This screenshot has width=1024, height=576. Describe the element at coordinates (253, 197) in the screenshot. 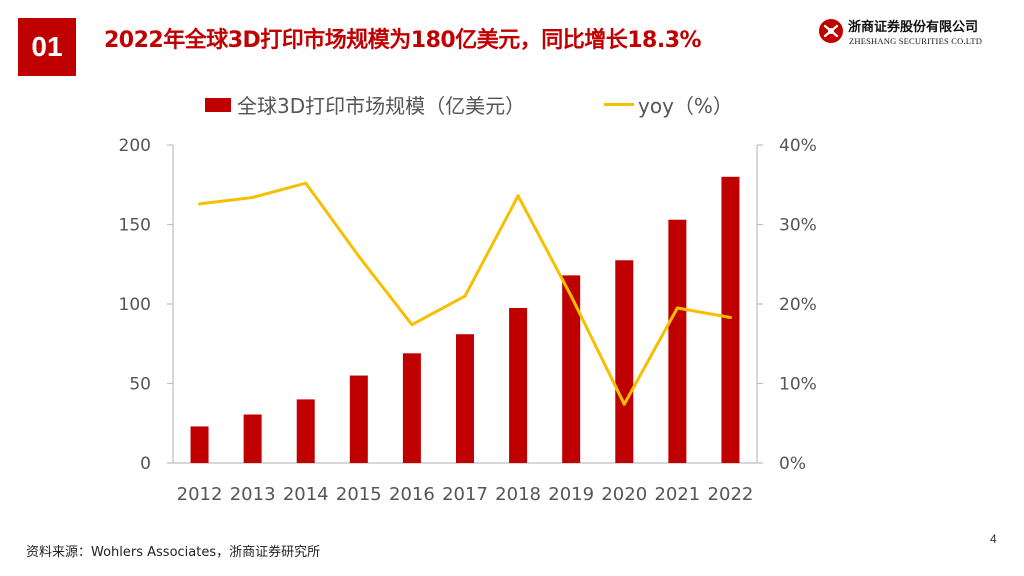

I see `yoy-point-2013` at that location.